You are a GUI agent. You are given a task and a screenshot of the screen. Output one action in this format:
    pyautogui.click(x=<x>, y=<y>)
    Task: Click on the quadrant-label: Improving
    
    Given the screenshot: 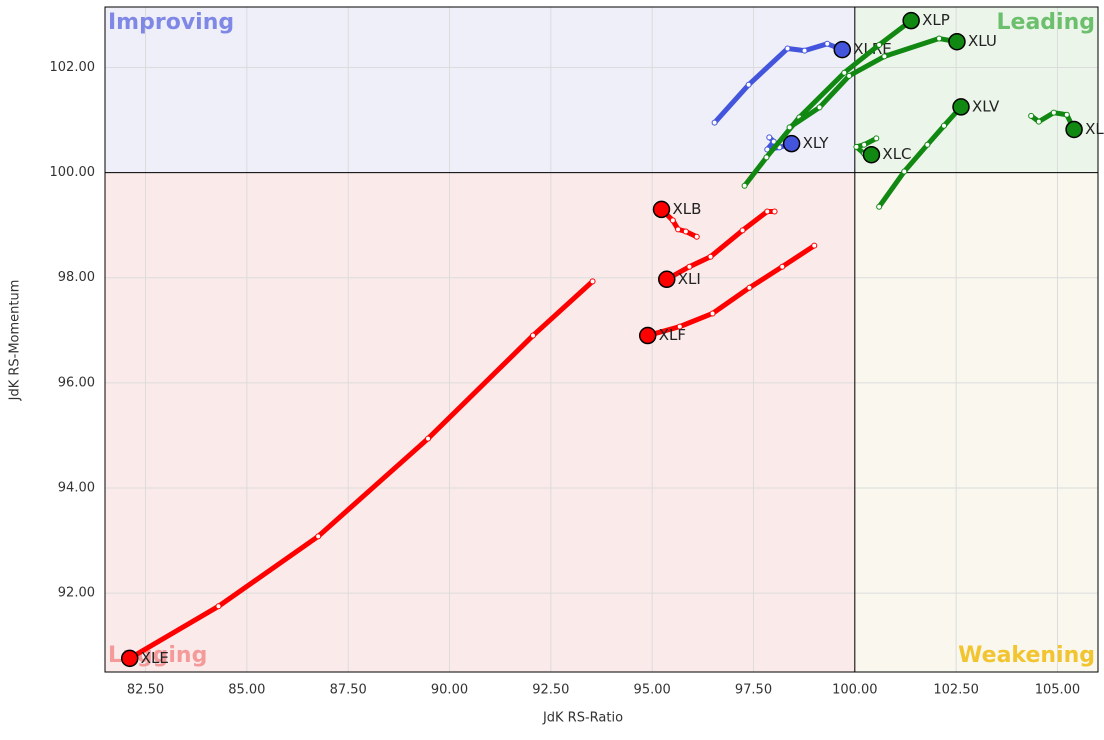 What is the action you would take?
    pyautogui.click(x=171, y=22)
    